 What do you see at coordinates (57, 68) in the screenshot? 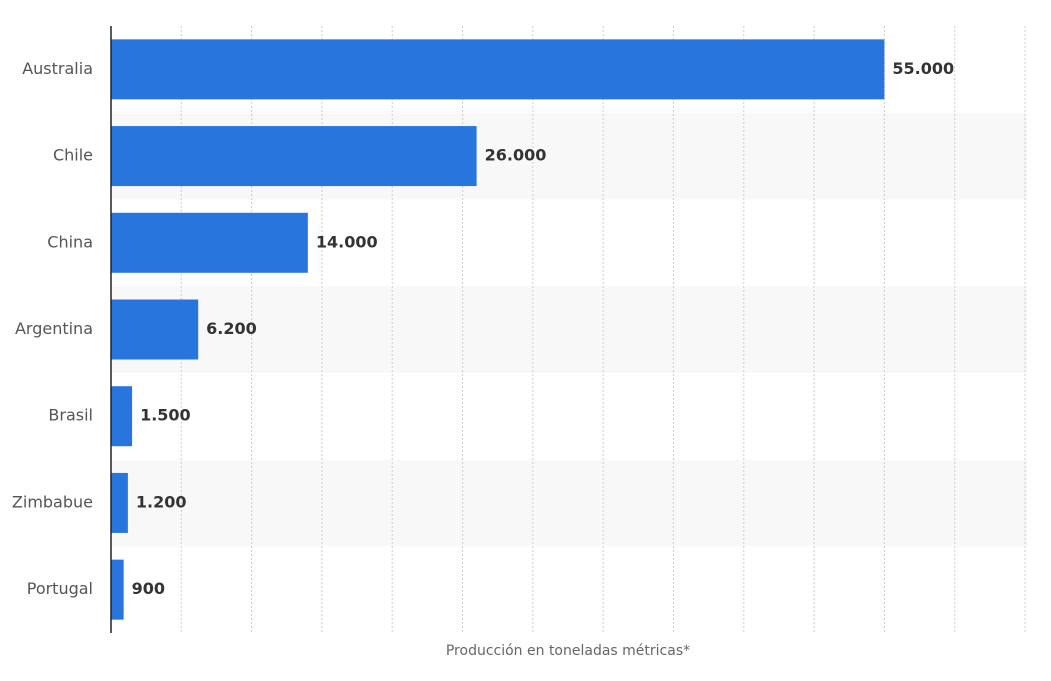
I see `y-tick-label: Australia` at bounding box center [57, 68].